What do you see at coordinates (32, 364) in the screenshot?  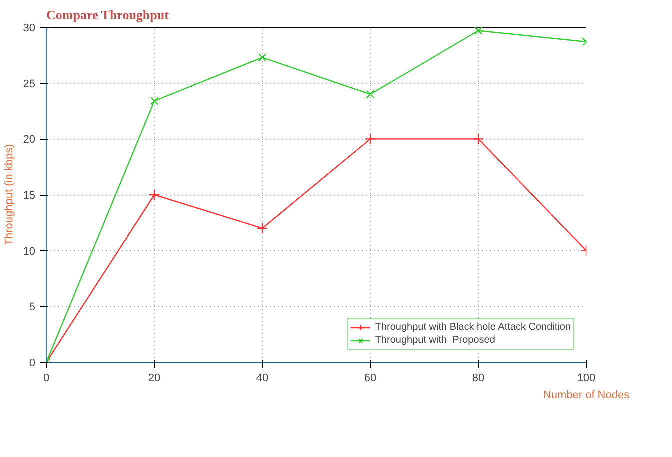 I see `y-tick-label: 0` at bounding box center [32, 364].